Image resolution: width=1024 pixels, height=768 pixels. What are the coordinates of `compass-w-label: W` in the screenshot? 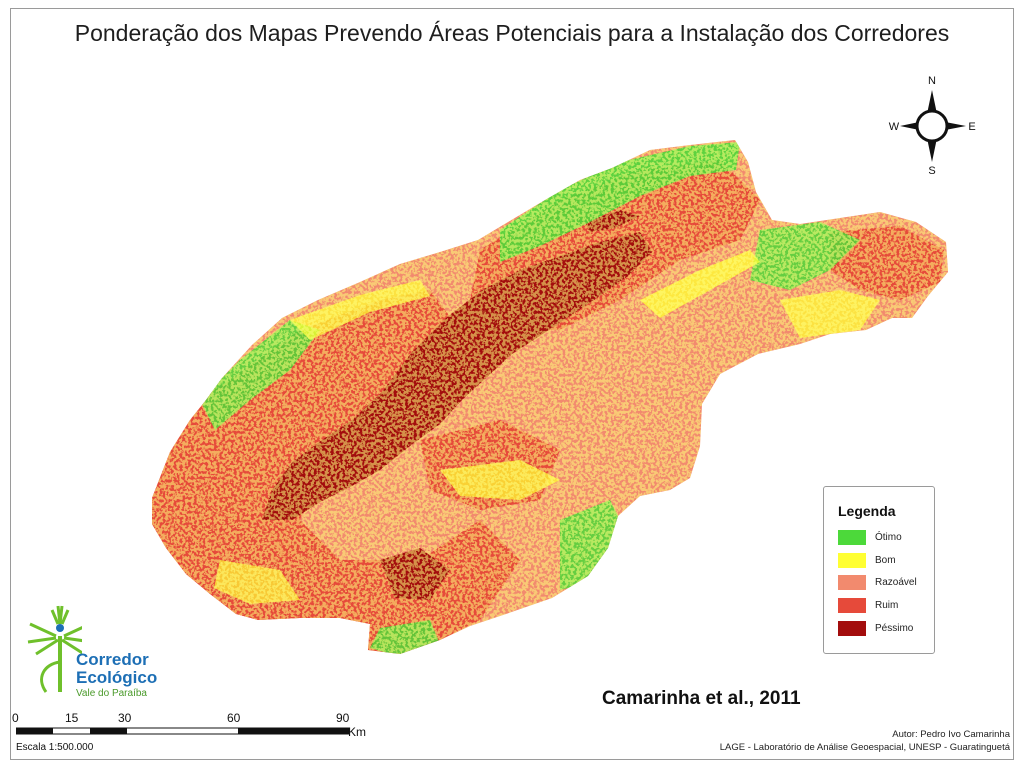 It's located at (894, 127).